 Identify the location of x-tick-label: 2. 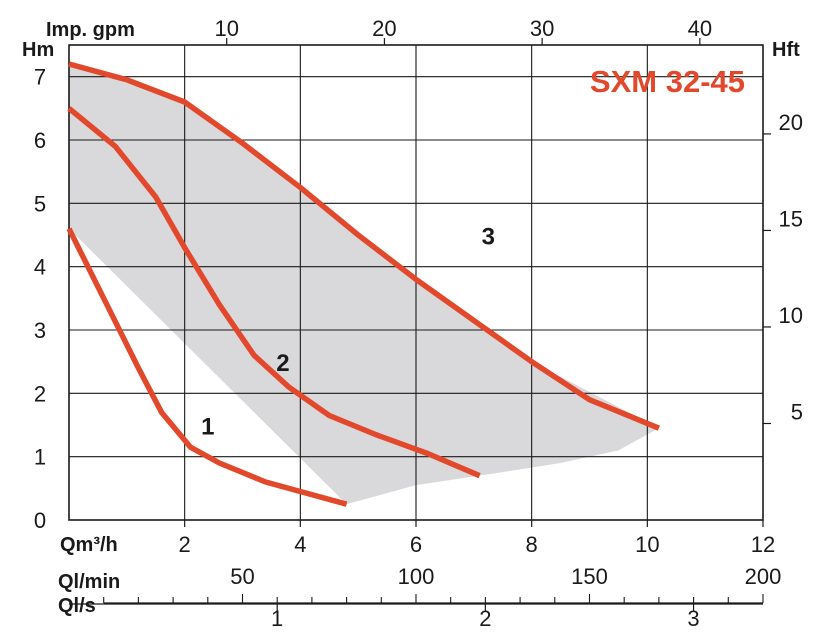
(185, 544).